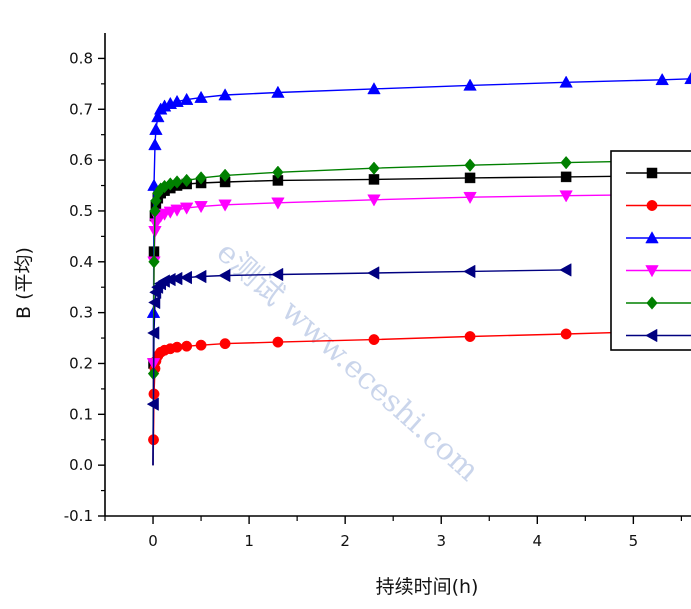 The height and width of the screenshot is (609, 691). What do you see at coordinates (81, 414) in the screenshot?
I see `y-tick-label: 0.1` at bounding box center [81, 414].